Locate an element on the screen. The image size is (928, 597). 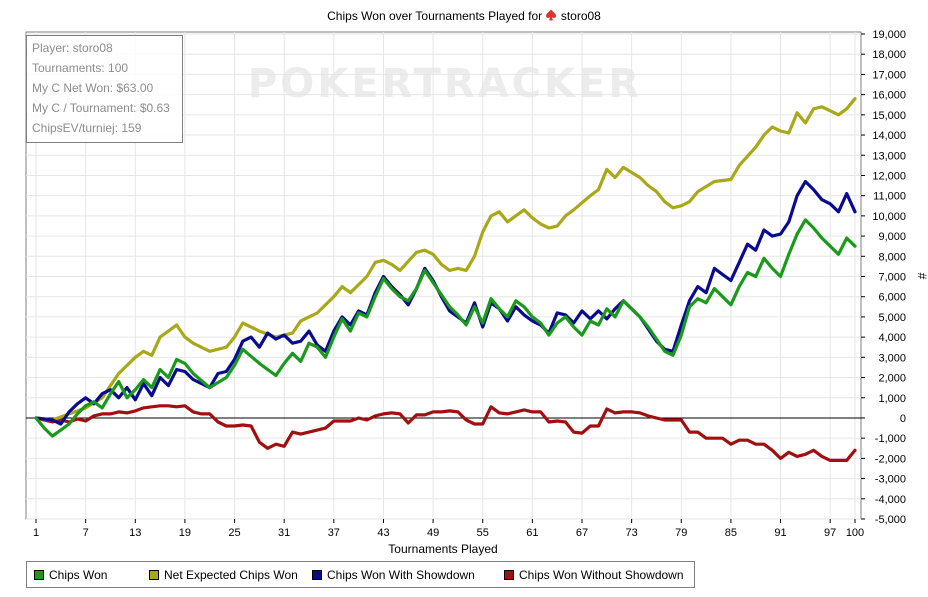
x-tick-label: 73 is located at coordinates (632, 533).